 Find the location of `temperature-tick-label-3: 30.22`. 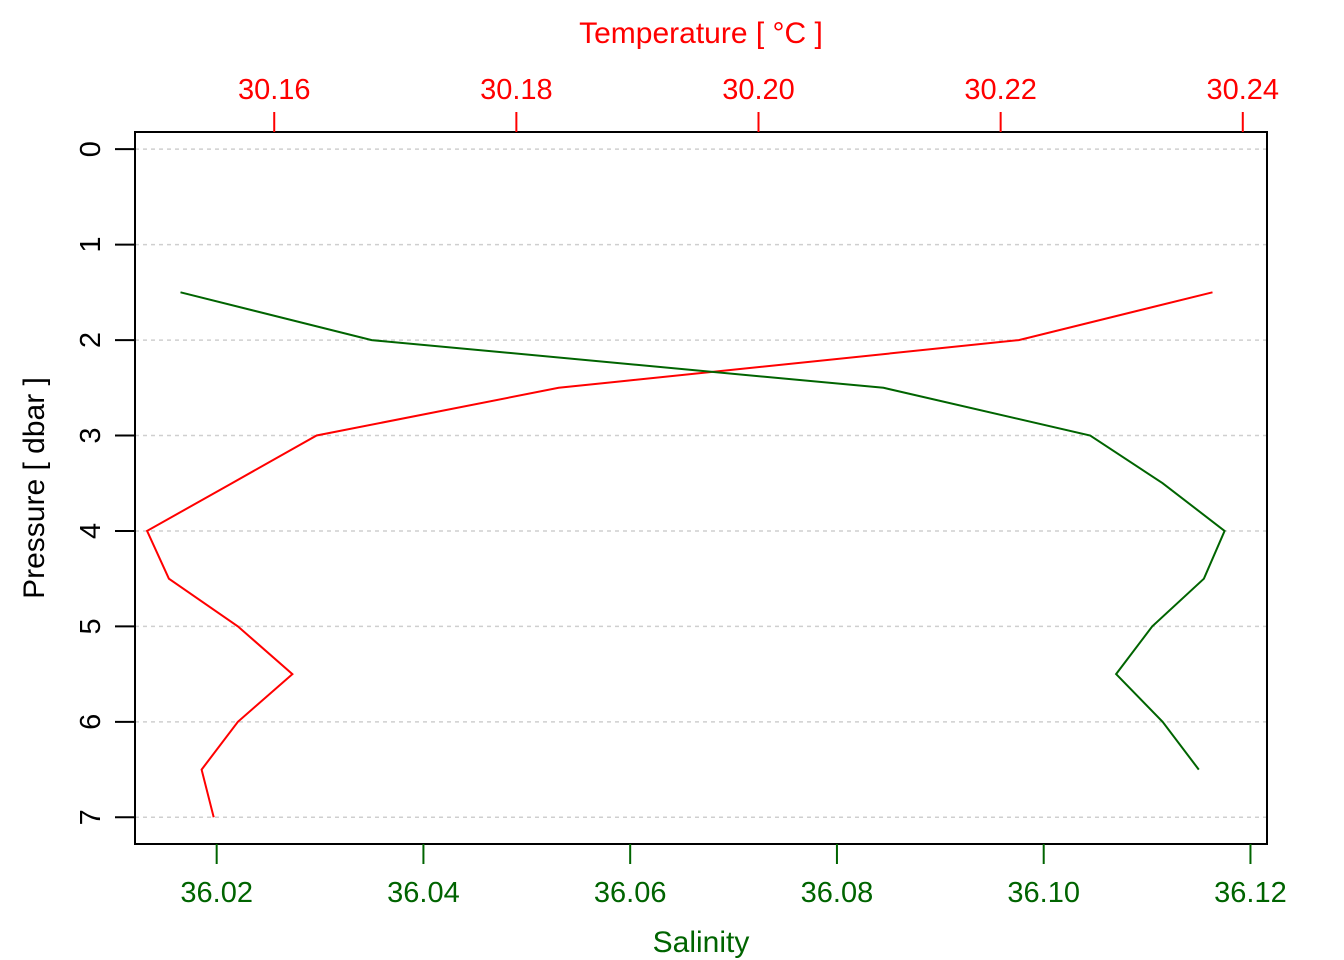

temperature-tick-label-3: 30.22 is located at coordinates (1000, 90).